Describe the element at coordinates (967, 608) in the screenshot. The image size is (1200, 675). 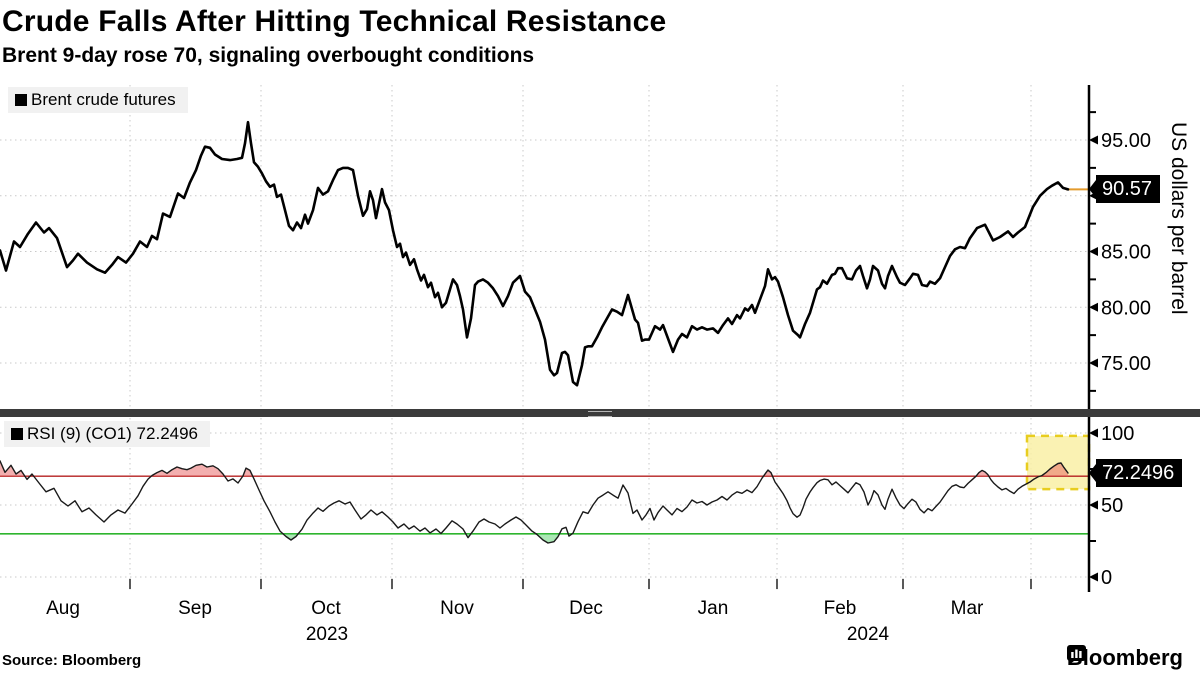
I see `x-axis-month-label: Mar` at that location.